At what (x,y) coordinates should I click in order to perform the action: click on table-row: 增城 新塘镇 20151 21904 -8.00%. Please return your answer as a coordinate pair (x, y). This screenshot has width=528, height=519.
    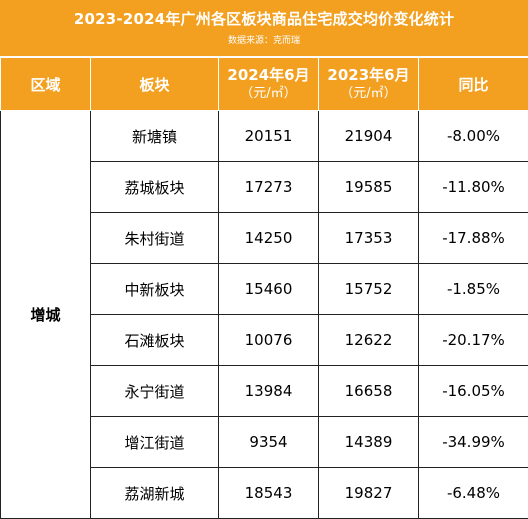
    Looking at the image, I should click on (264, 136).